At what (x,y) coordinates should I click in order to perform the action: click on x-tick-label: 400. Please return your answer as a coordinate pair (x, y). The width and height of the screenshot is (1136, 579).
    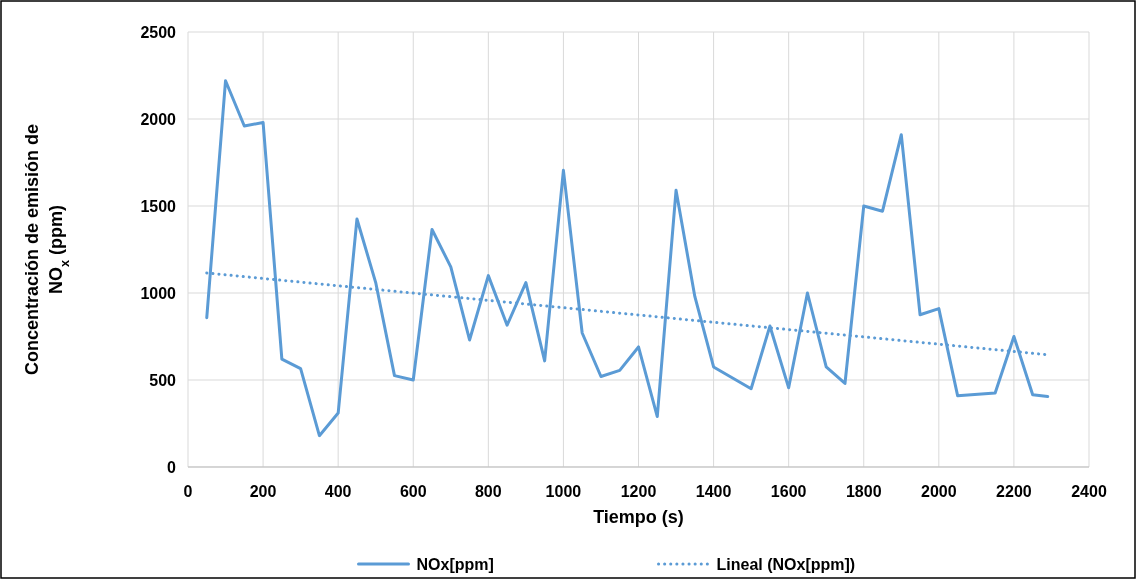
    Looking at the image, I should click on (338, 491).